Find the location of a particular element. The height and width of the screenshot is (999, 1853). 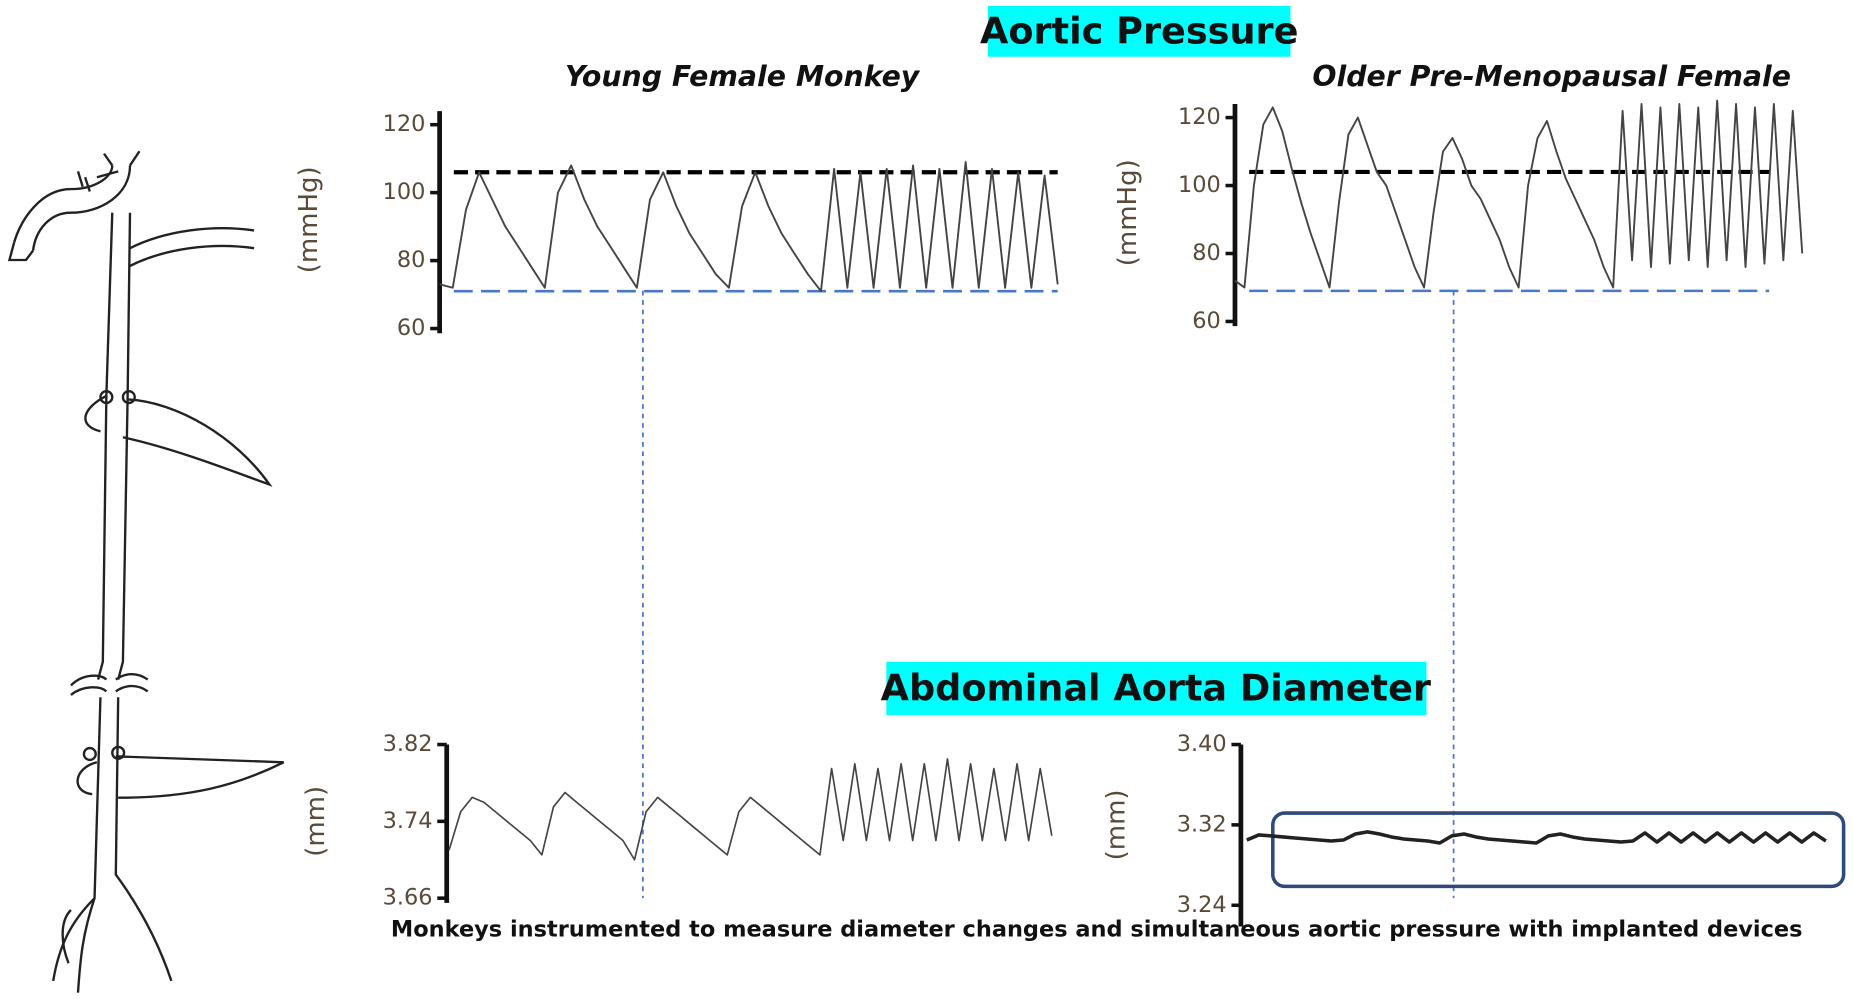

aorta-sketch is located at coordinates (146, 571).